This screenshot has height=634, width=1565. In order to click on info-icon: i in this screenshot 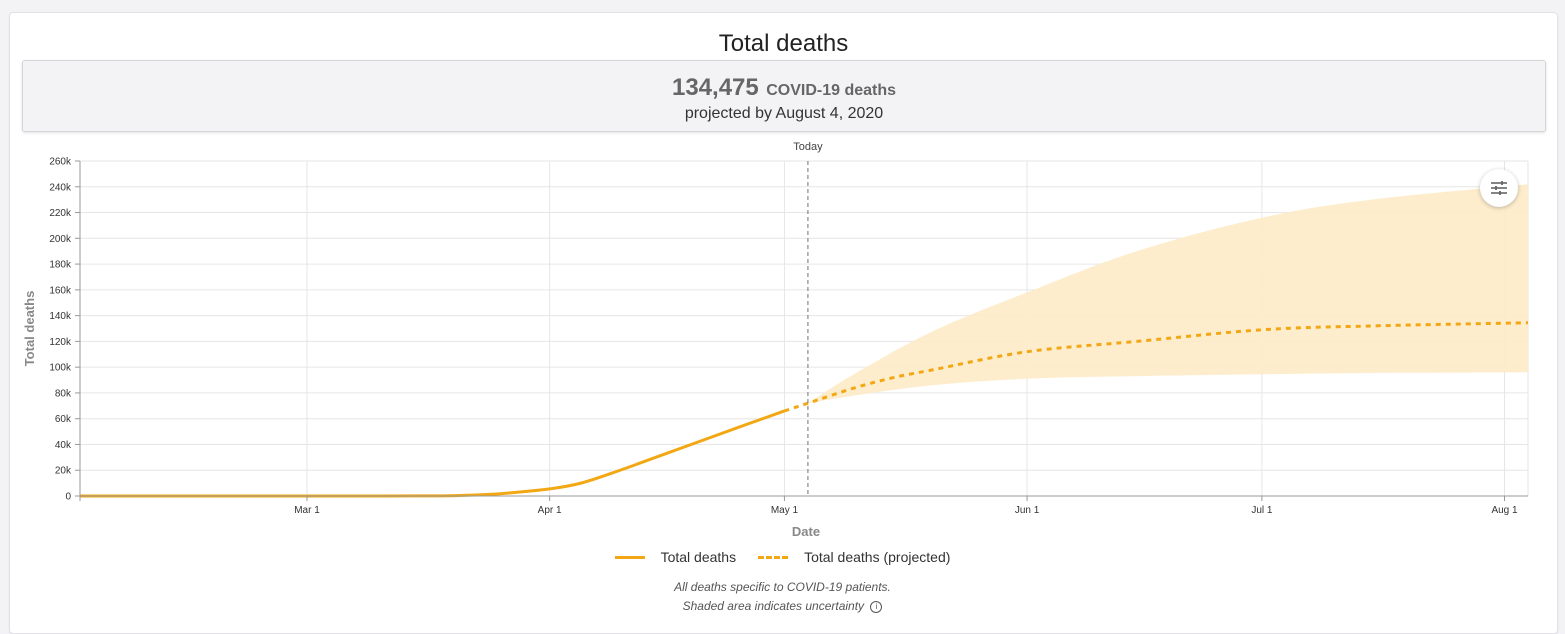, I will do `click(876, 606)`.